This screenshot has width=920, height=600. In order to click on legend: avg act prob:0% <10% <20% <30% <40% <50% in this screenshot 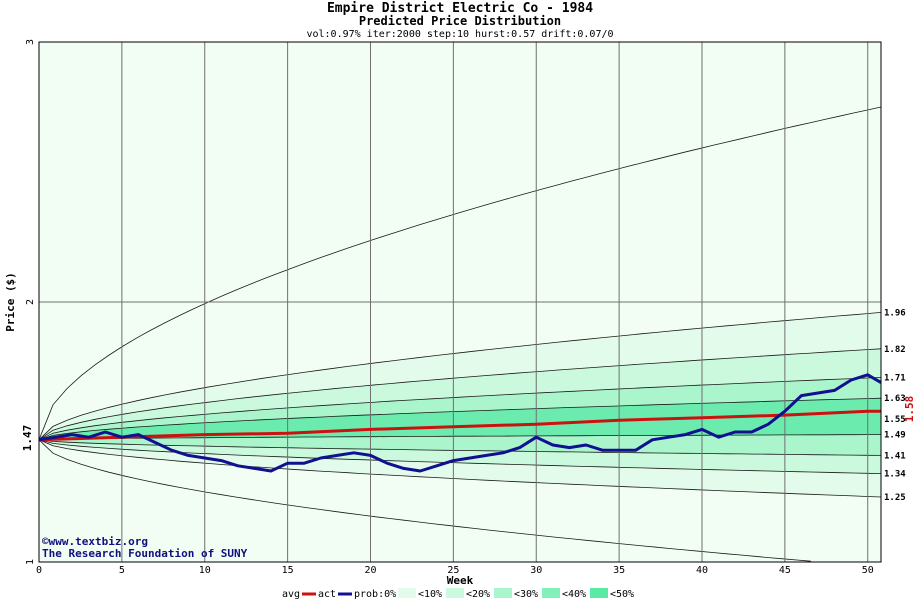, I will do `click(458, 594)`.